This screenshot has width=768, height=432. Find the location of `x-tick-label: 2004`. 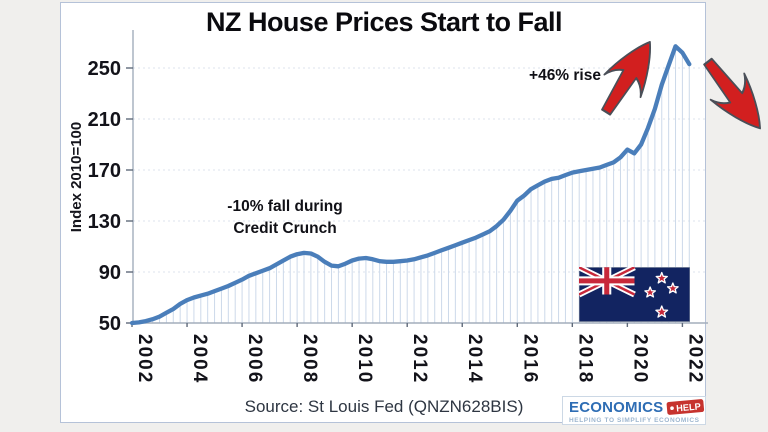

x-tick-label: 2004 is located at coordinates (199, 359).